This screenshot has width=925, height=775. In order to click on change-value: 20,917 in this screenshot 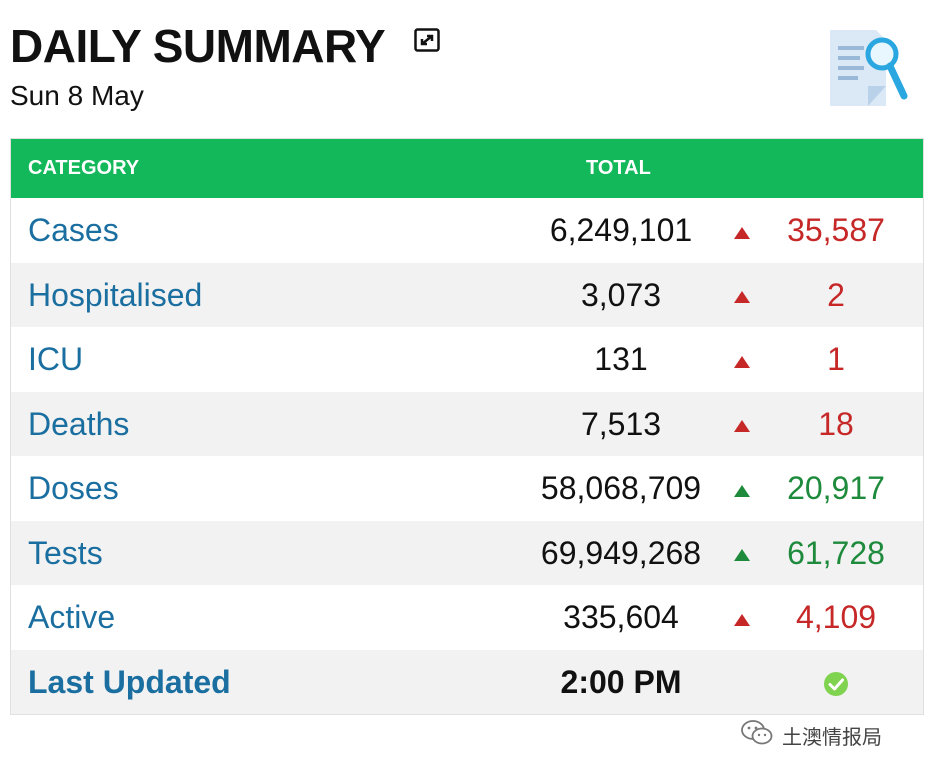, I will do `click(836, 488)`.